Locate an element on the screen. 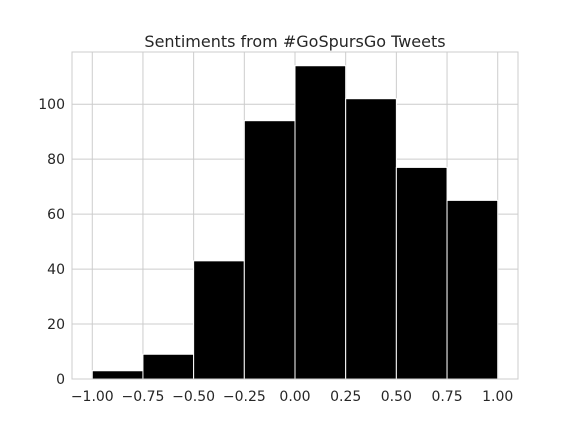  y-axis-ticks: 0 20 40 60 80 100 is located at coordinates (51, 242).